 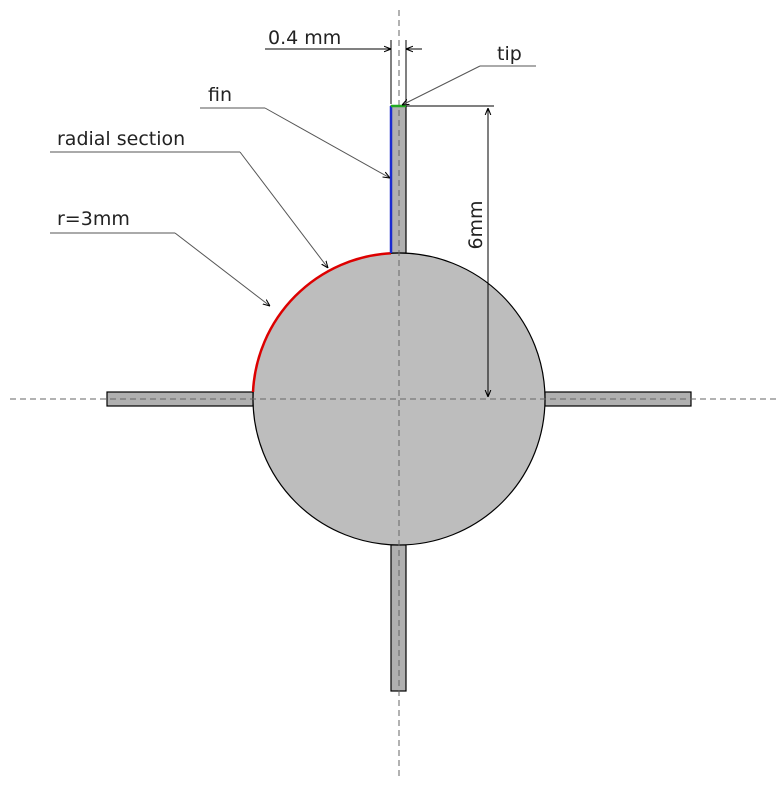 I want to click on radius-label: r=3mm, so click(x=93, y=219).